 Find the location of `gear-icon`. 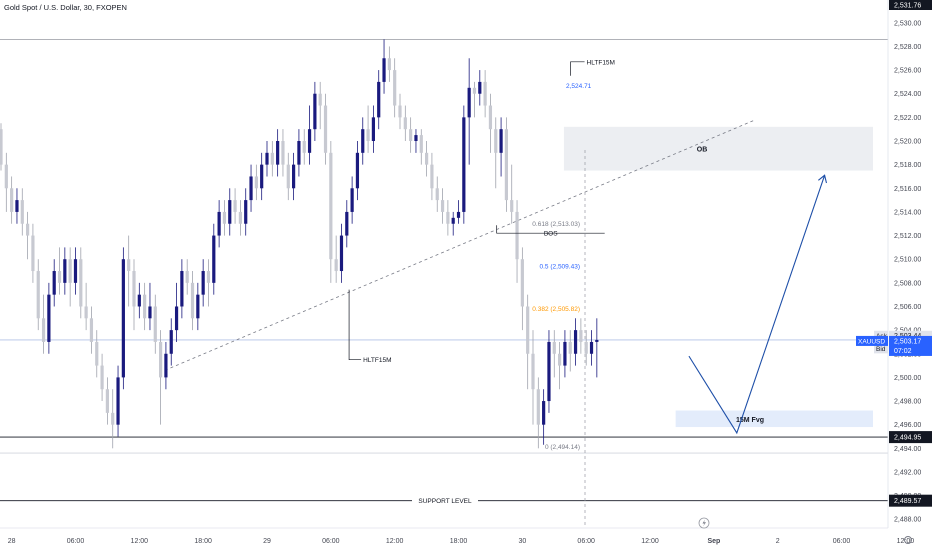

gear-icon is located at coordinates (908, 540).